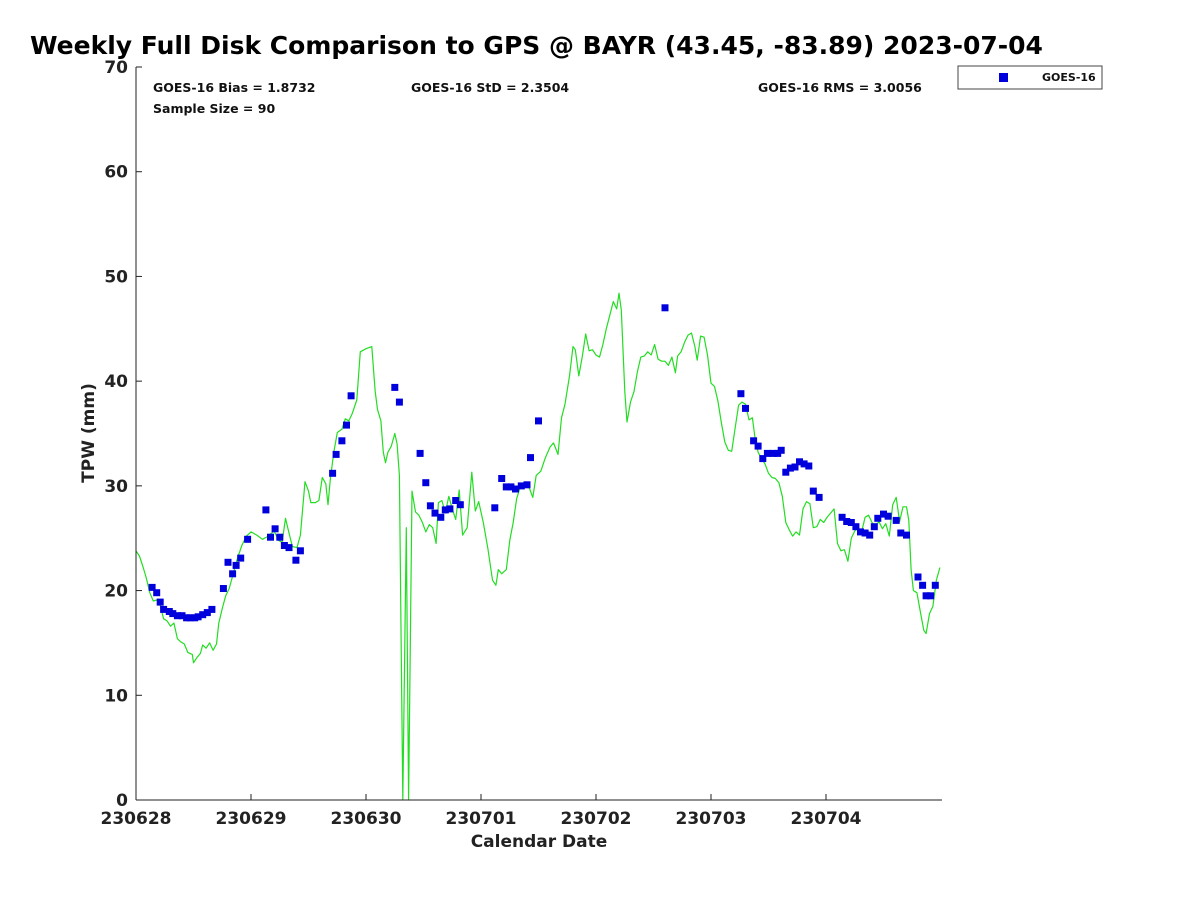 The image size is (1200, 900). Describe the element at coordinates (1030, 77) in the screenshot. I see `legend: GOES-16` at that location.